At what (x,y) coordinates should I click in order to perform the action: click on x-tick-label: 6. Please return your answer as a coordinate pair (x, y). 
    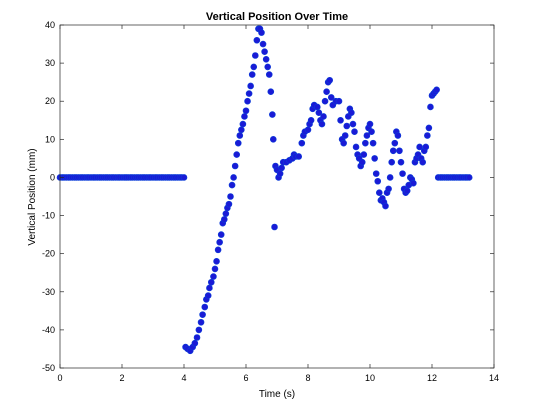
    Looking at the image, I should click on (245, 378).